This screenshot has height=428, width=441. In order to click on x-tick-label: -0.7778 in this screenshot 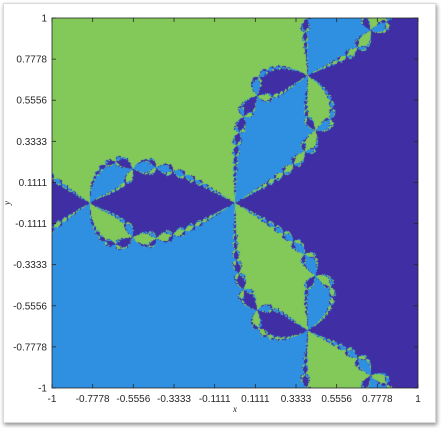, I will do `click(93, 399)`.